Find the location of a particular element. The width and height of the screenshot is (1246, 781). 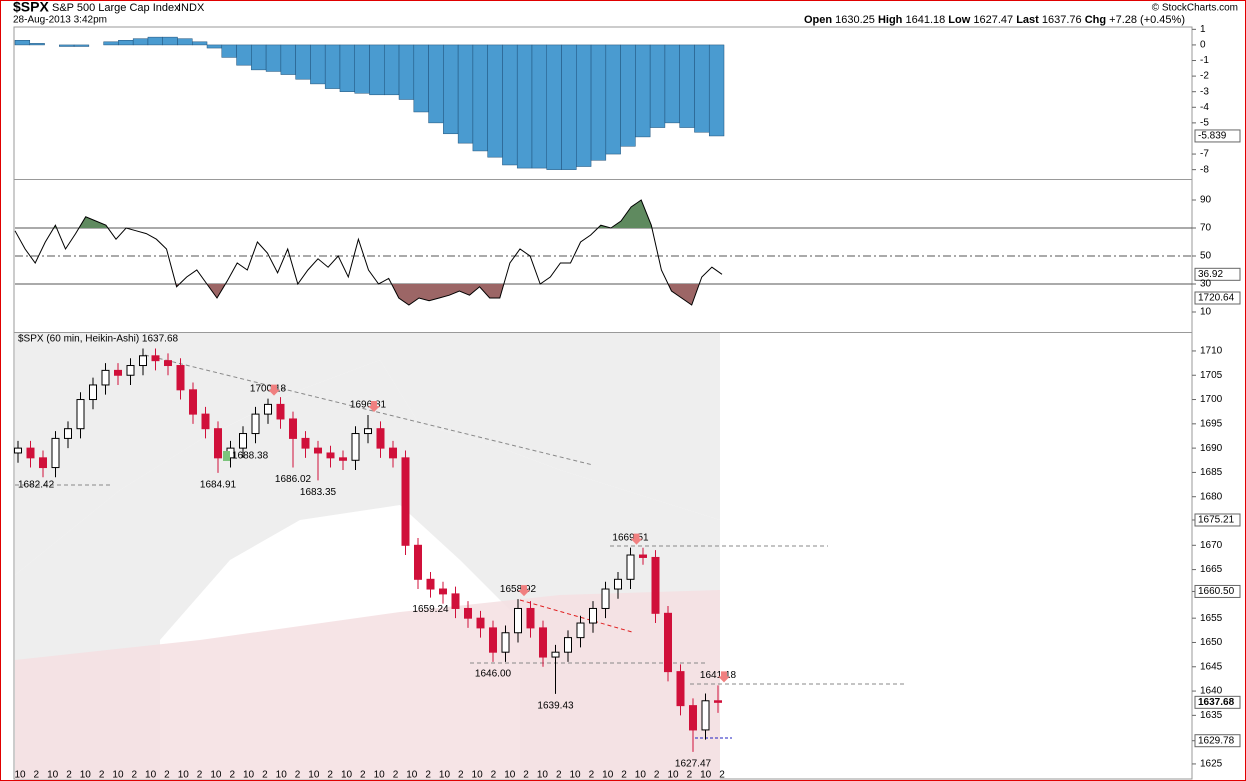

value-tag-label: 1720.64 is located at coordinates (1216, 298).